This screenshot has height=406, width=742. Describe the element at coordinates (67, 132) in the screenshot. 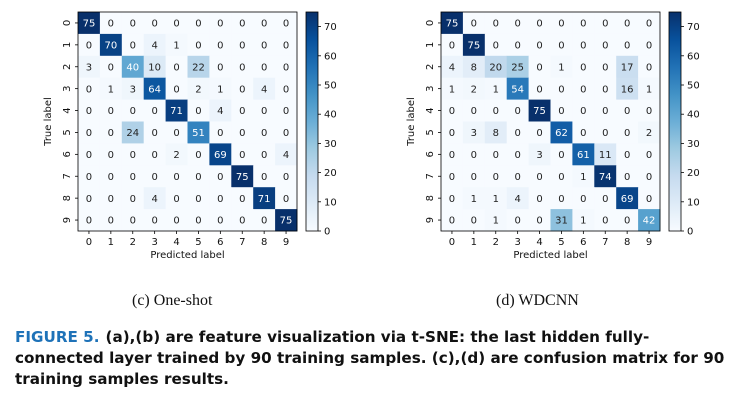

I see `y-tick-label: 5` at that location.